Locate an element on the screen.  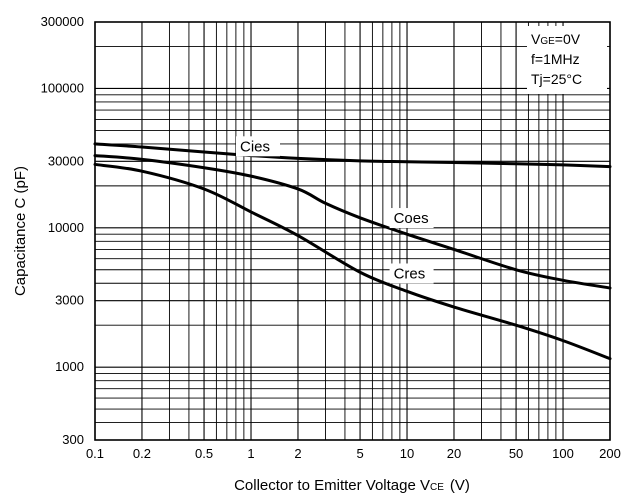
conditions-box is located at coordinates (567, 60).